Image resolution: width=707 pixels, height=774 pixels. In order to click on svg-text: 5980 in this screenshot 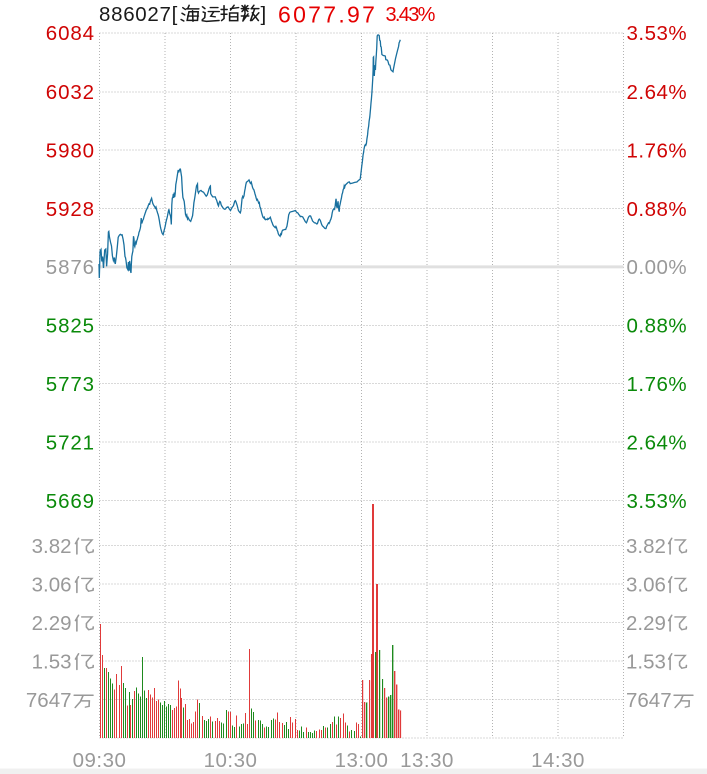, I will do `click(70, 151)`.